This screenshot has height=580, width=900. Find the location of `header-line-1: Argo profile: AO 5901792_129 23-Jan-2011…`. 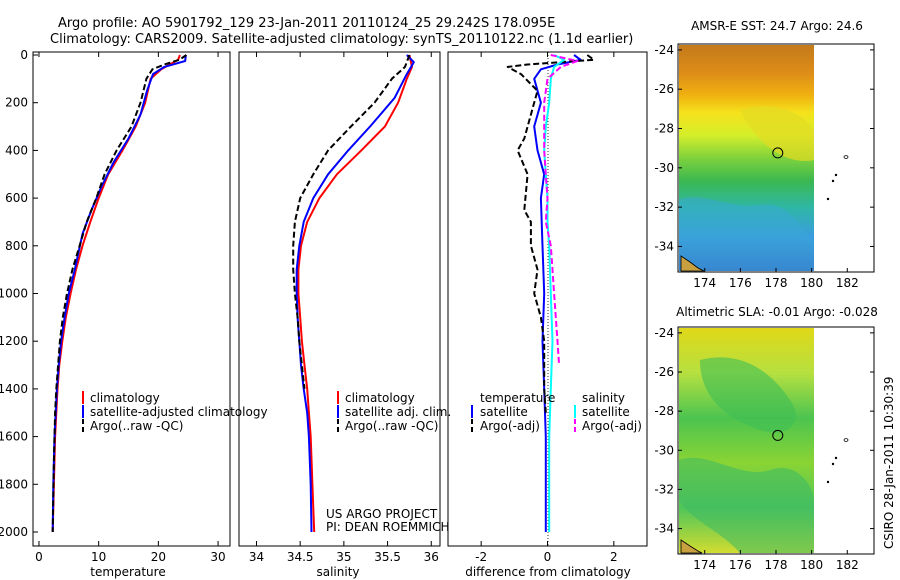

header-line-1: Argo profile: AO 5901792_129 23-Jan-2011… is located at coordinates (306, 23).